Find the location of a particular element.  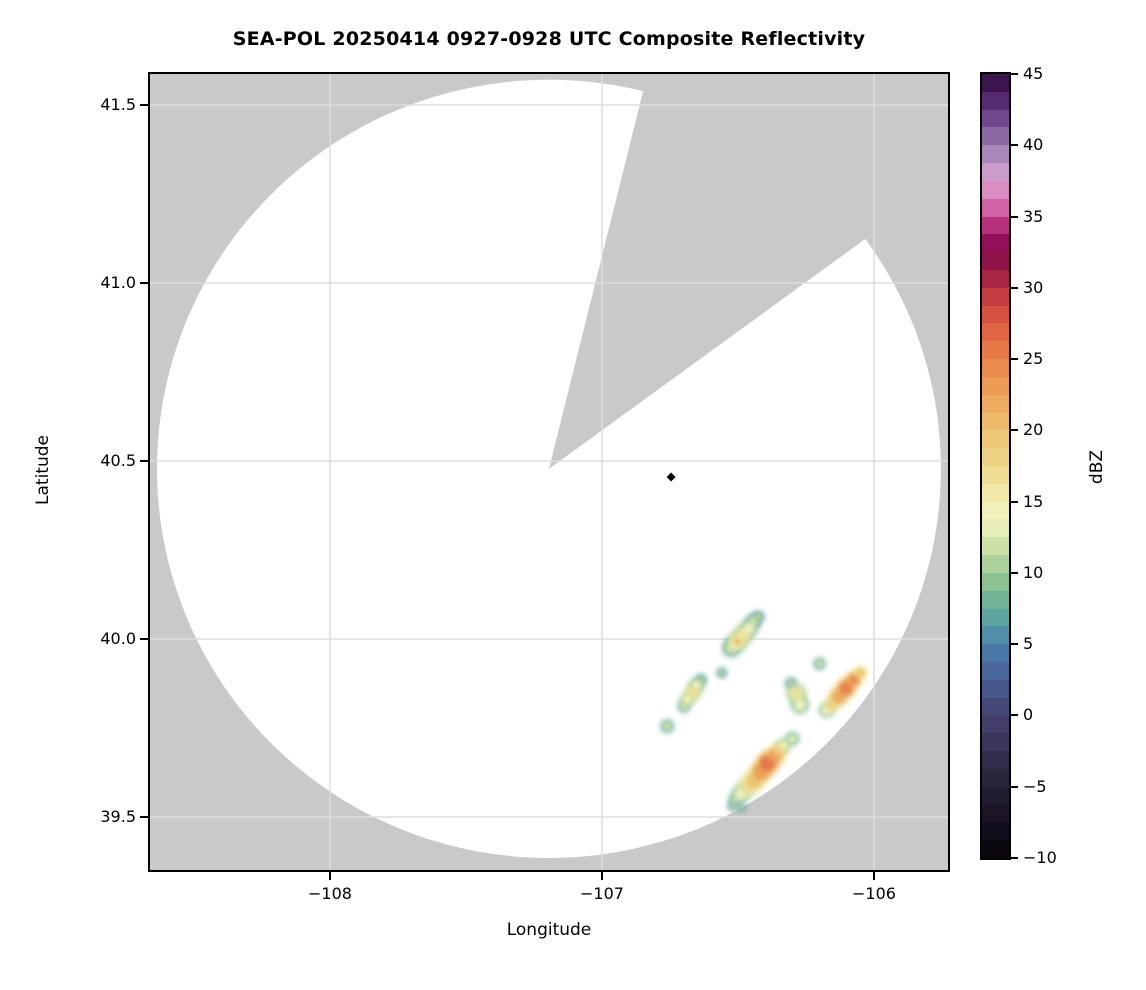

colorbar-tick-label: −10 is located at coordinates (1040, 857).